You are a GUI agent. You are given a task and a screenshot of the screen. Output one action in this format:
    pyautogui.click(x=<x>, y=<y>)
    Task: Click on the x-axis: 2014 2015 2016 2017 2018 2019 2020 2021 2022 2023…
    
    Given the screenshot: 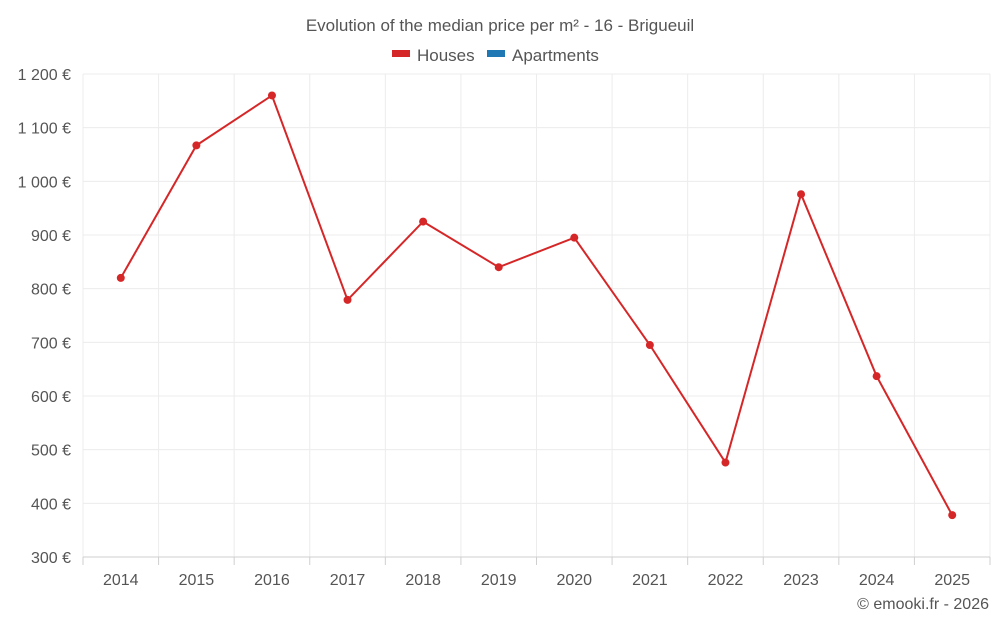 What is the action you would take?
    pyautogui.click(x=536, y=572)
    